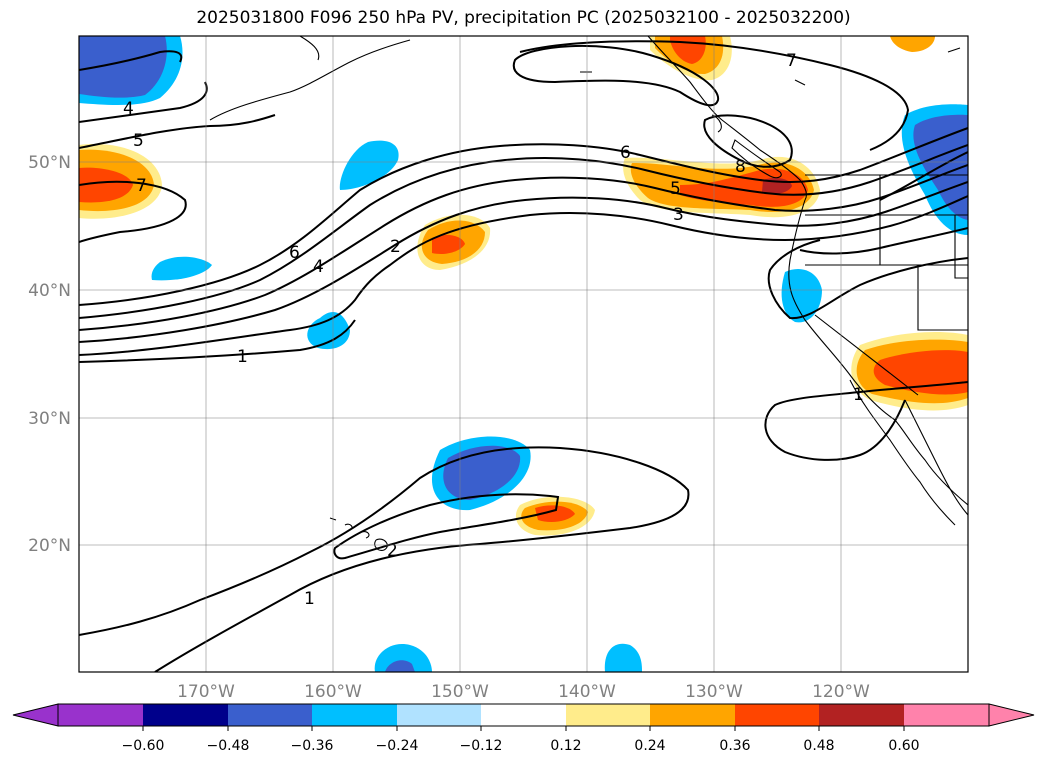 This screenshot has height=765, width=1047. I want to click on colorbar-frame, so click(523, 715).